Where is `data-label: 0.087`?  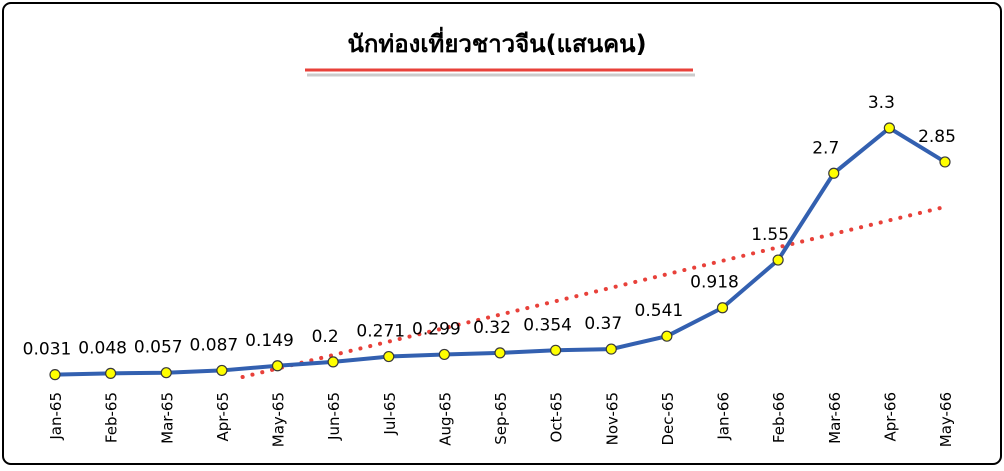 data-label: 0.087 is located at coordinates (214, 345).